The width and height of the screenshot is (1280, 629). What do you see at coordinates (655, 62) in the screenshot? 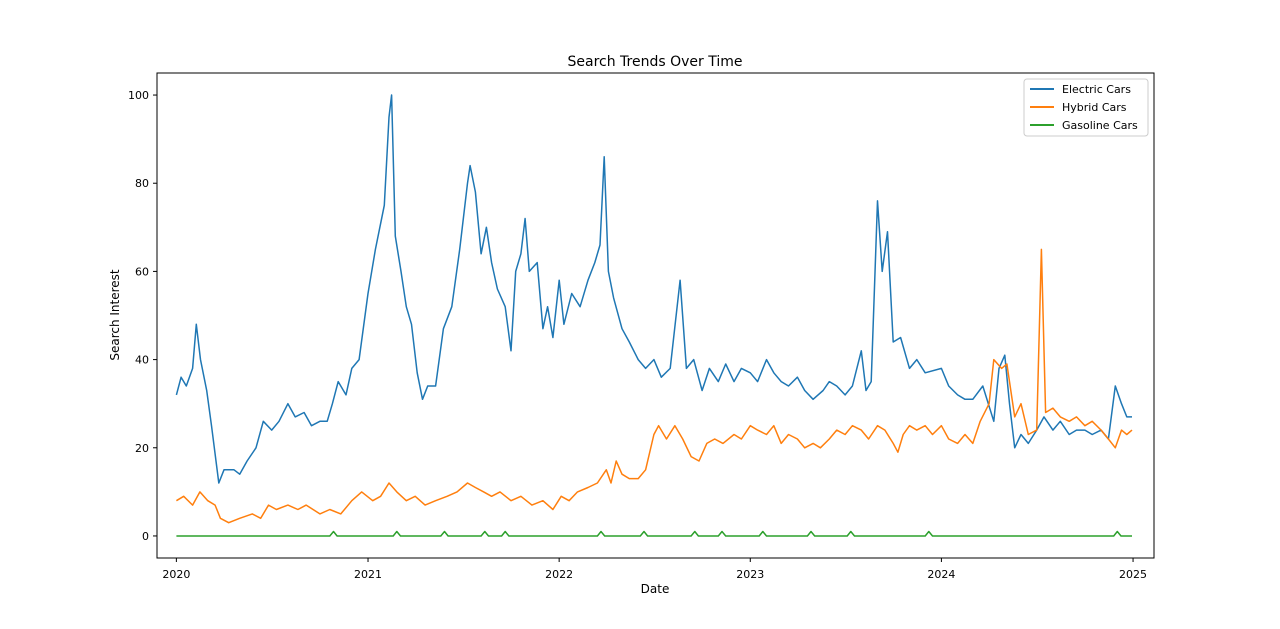
I see `chart-title: Search Trends Over Time` at bounding box center [655, 62].